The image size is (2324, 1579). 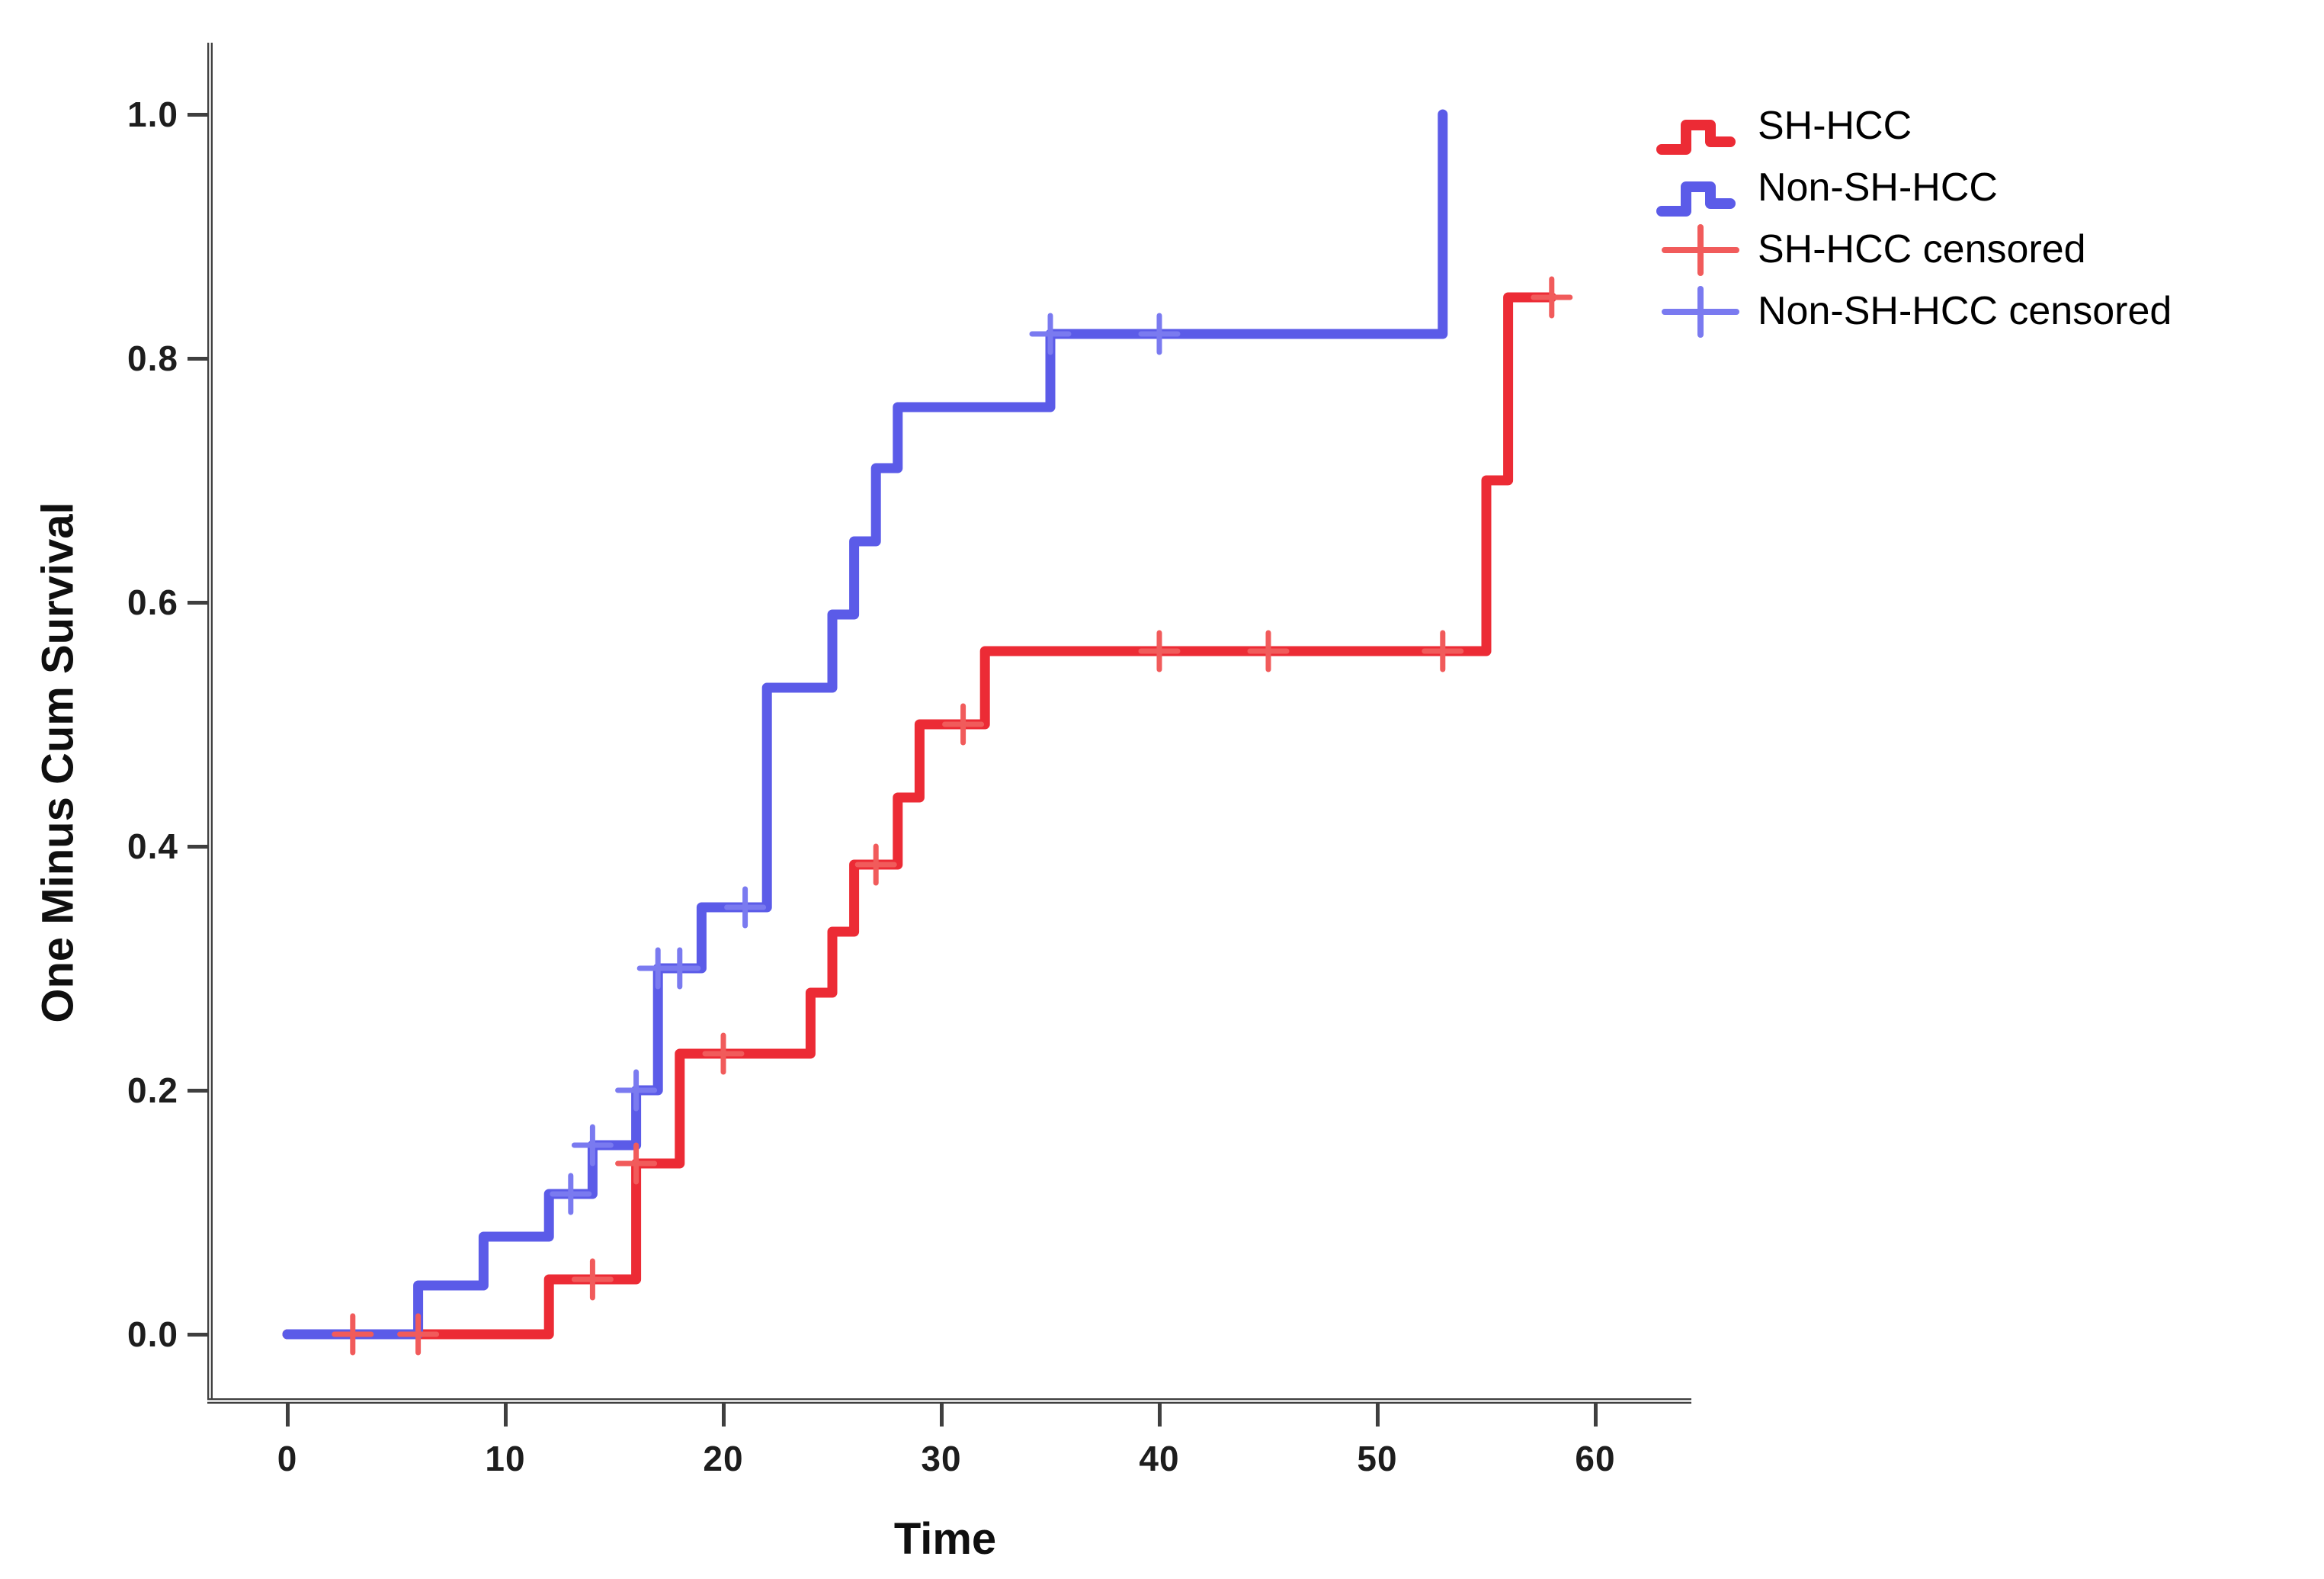 What do you see at coordinates (152, 358) in the screenshot?
I see `y-tick-label: 0.8` at bounding box center [152, 358].